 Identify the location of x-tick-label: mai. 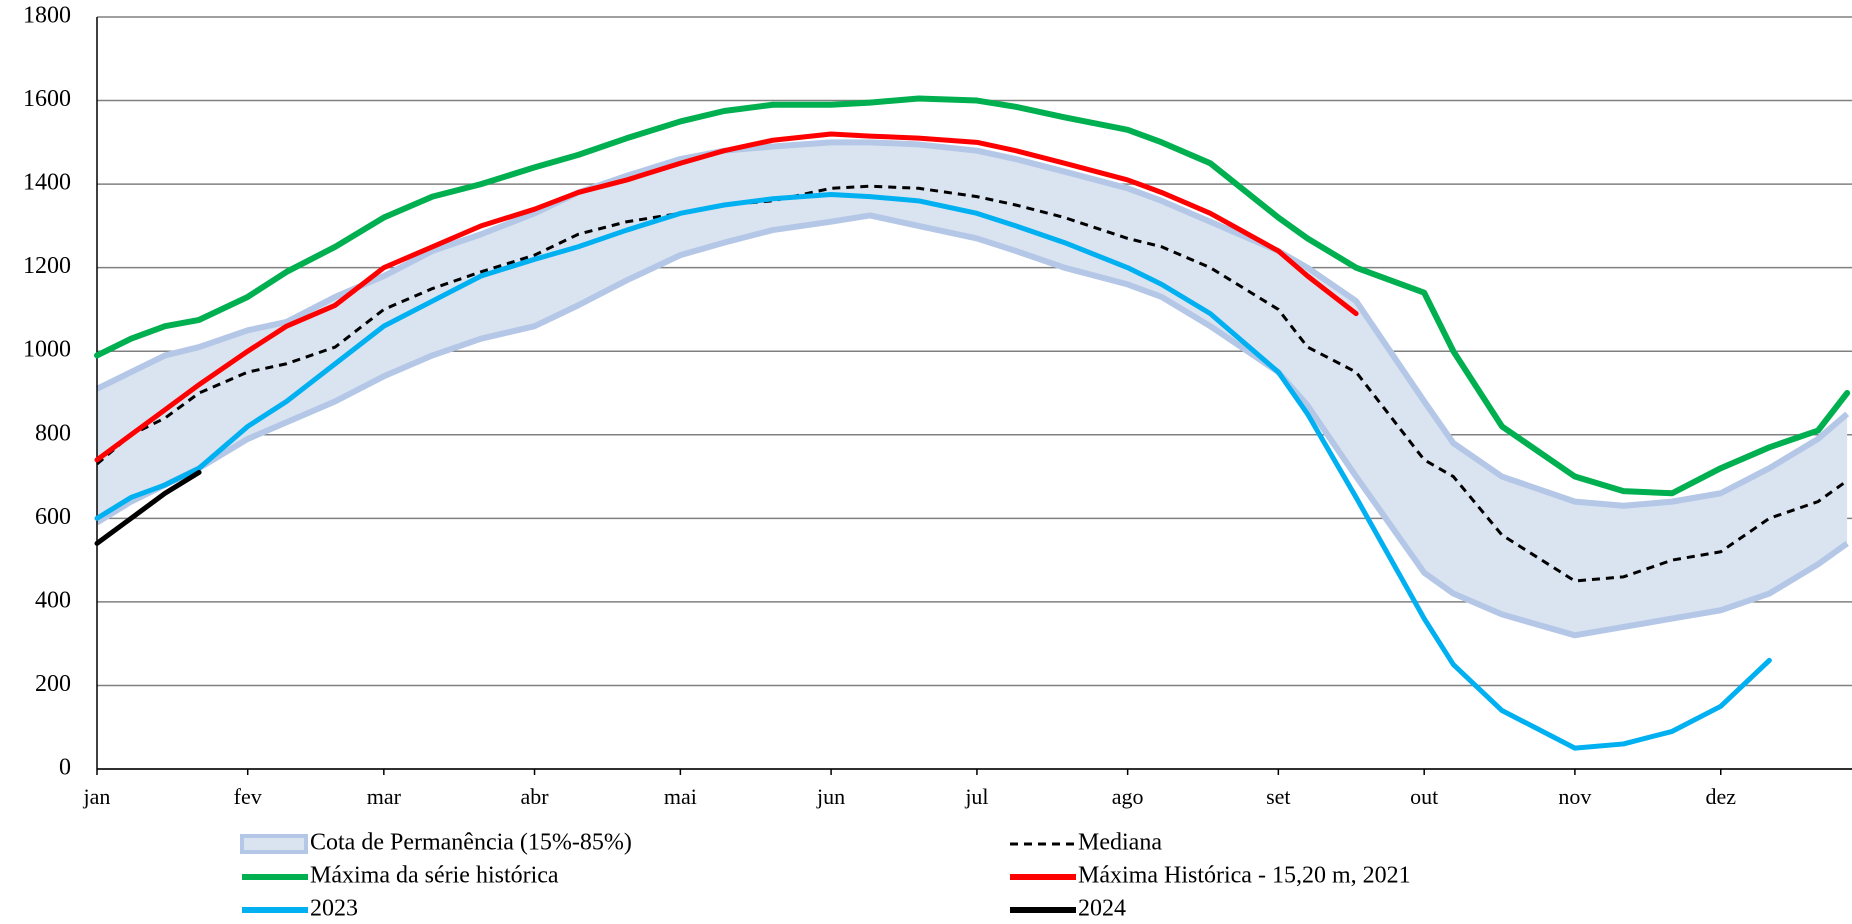
(680, 796).